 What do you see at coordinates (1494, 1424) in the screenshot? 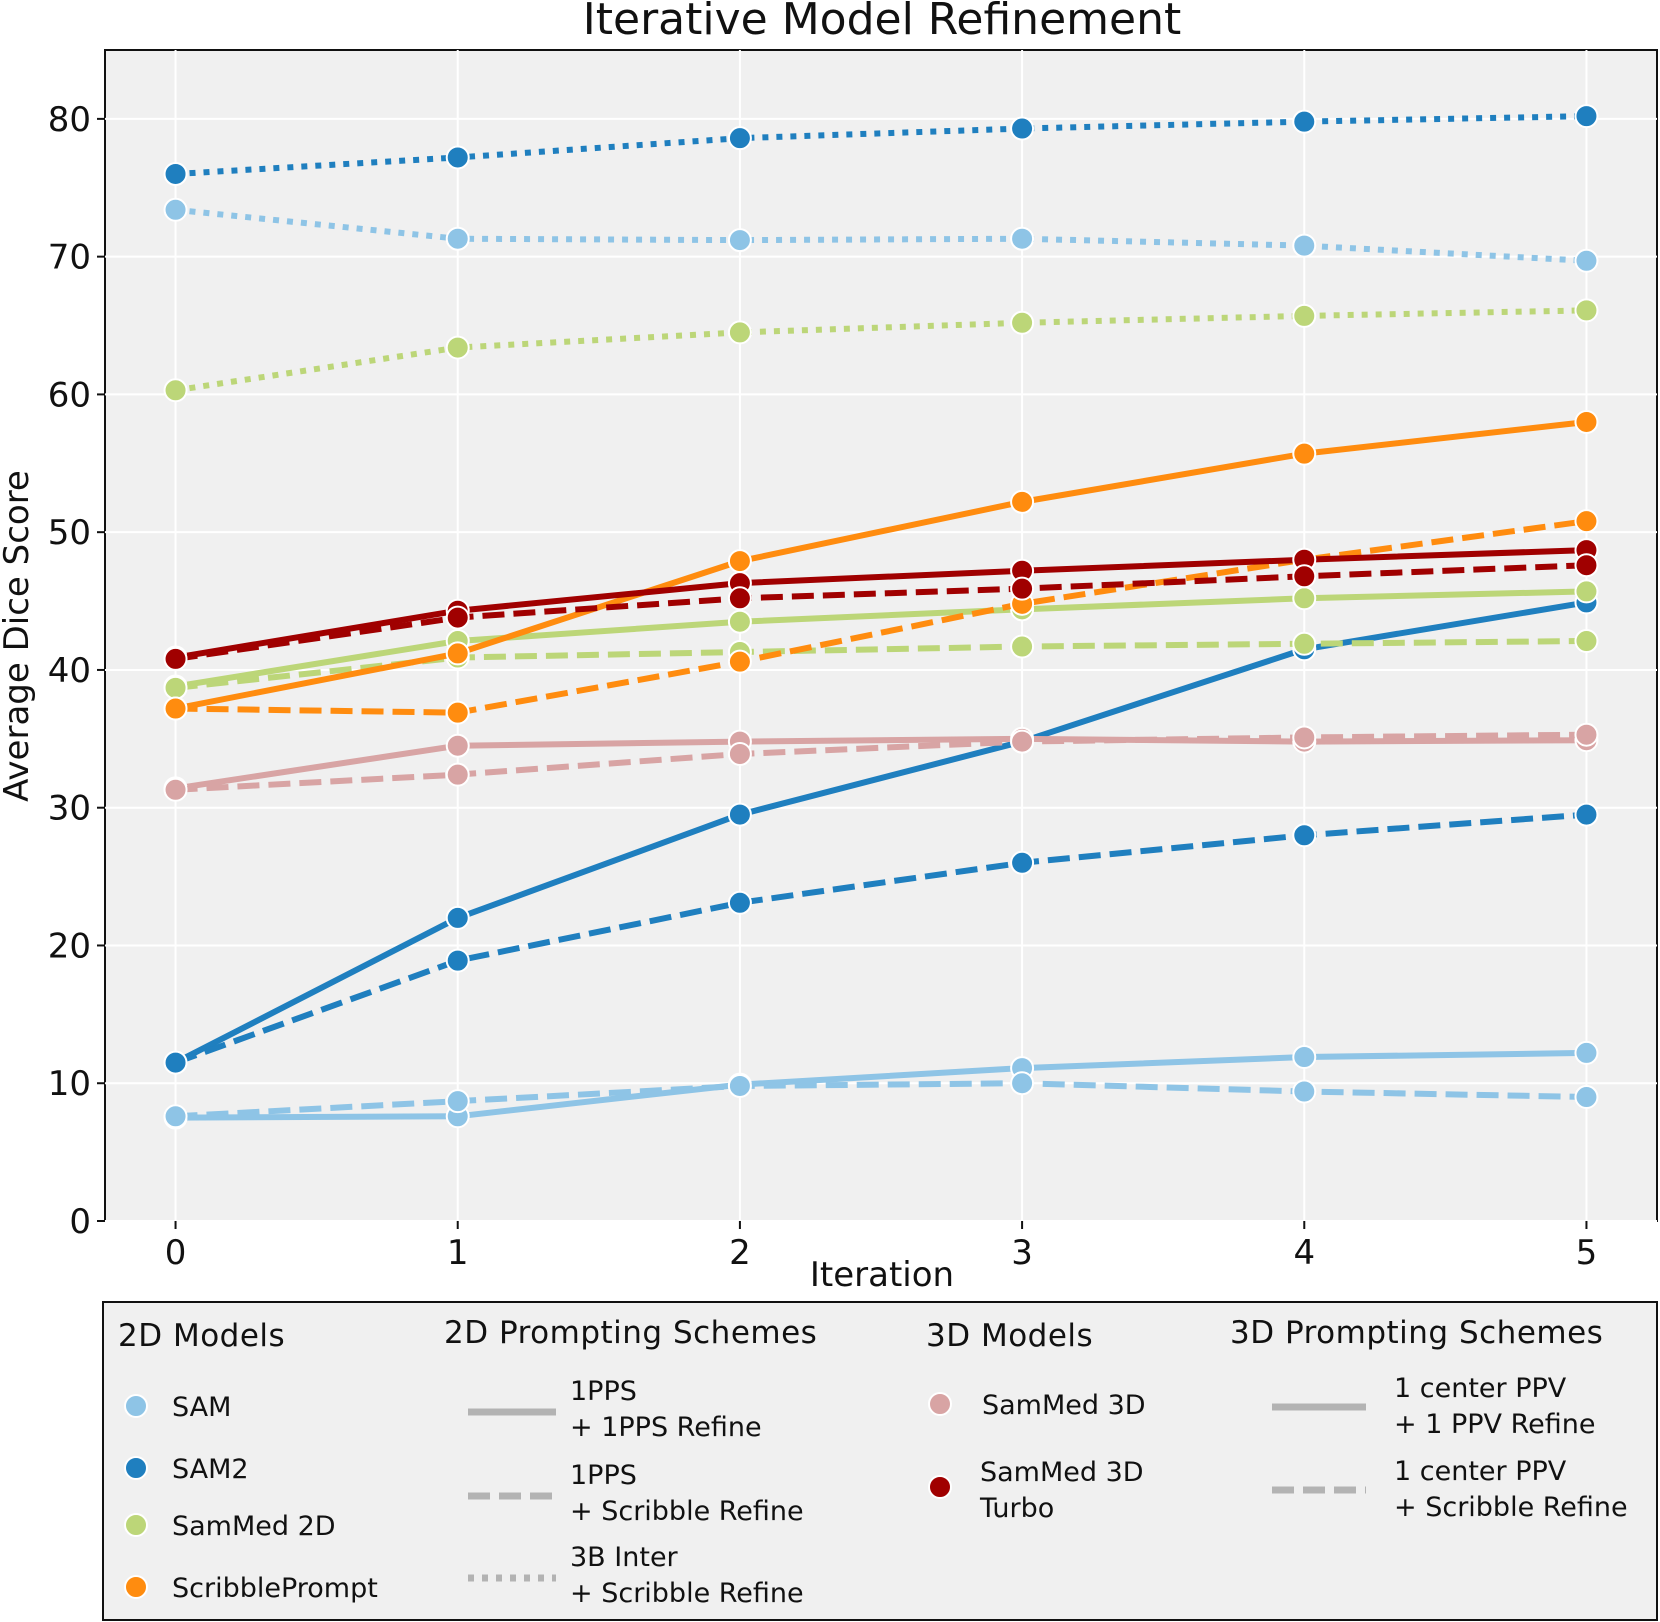
I see `legend-label-3d-scheme-solid-line2: + 1 PPV Refine` at bounding box center [1494, 1424].